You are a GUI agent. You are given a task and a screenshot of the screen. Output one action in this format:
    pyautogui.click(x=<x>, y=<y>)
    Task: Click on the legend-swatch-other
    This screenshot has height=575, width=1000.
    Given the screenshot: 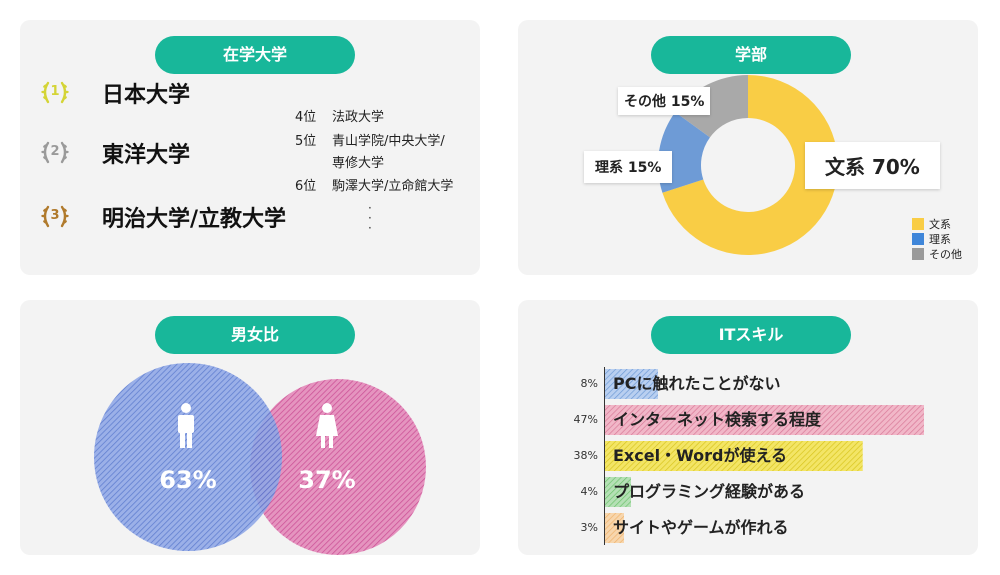 What is the action you would take?
    pyautogui.click(x=918, y=253)
    